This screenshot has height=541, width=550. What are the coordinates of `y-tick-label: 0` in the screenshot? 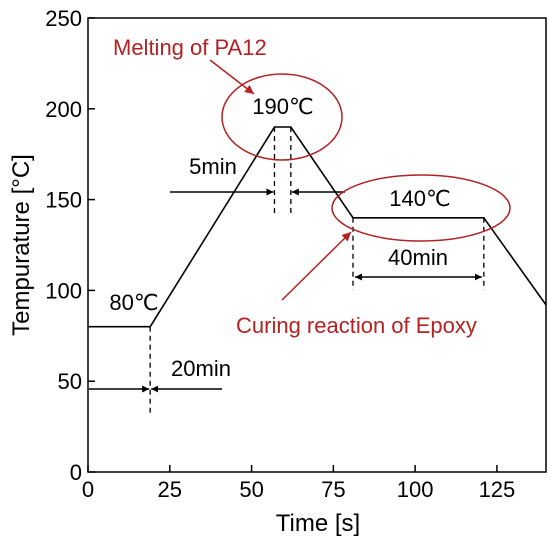 It's located at (76, 472).